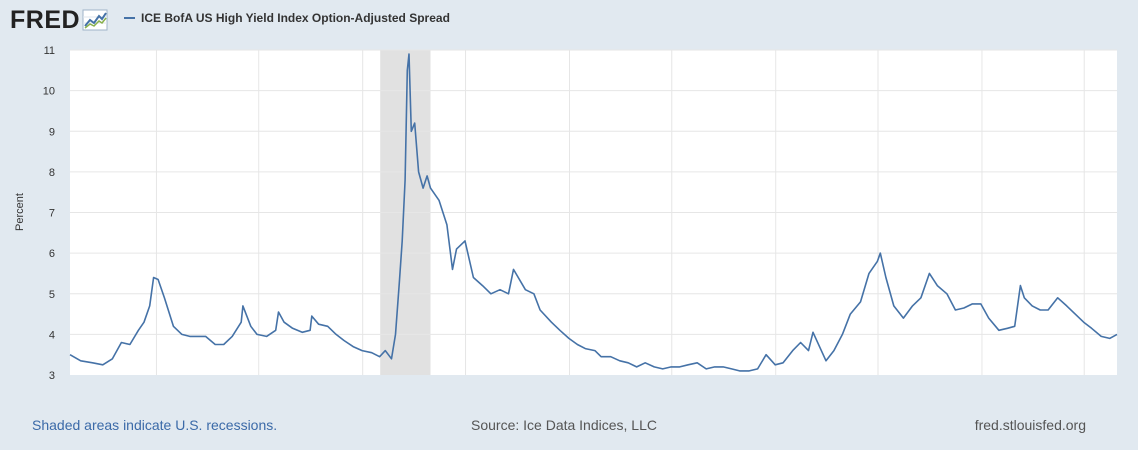 Image resolution: width=1138 pixels, height=450 pixels. Describe the element at coordinates (52, 254) in the screenshot. I see `y-tick-label: 6` at that location.